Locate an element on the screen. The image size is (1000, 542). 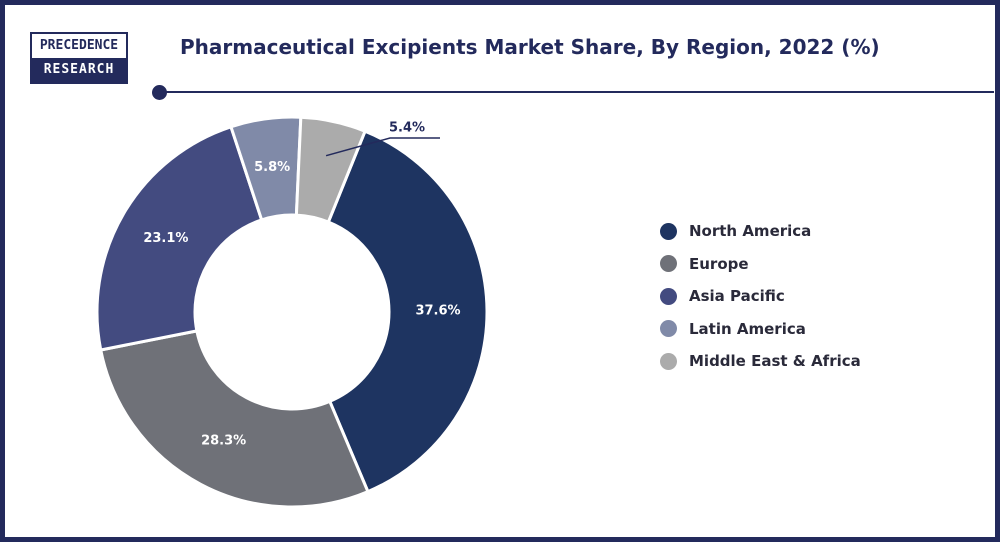
legend-swatch-asia-pacific is located at coordinates (668, 296).